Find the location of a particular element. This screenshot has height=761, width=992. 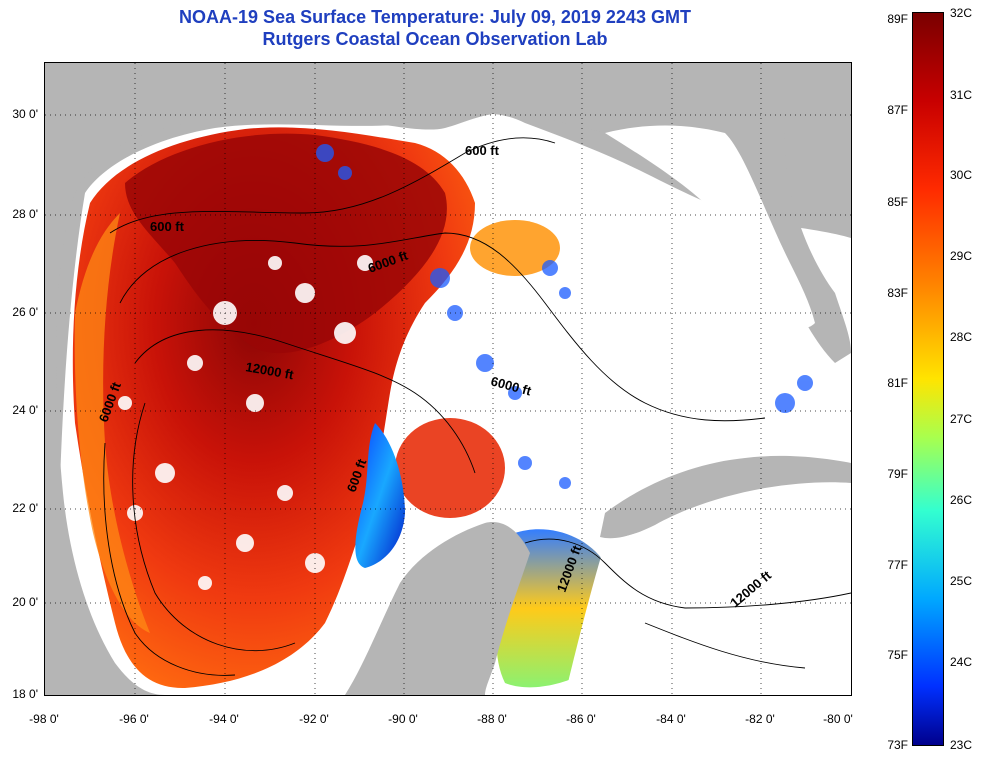

colorbar-f-81: 81F is located at coordinates (897, 383).